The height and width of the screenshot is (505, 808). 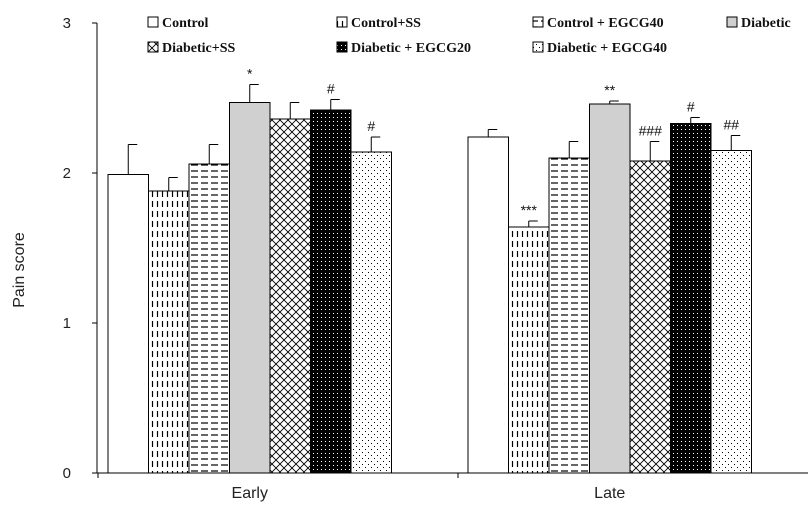 What do you see at coordinates (731, 125) in the screenshot?
I see `significance-annotation: ##` at bounding box center [731, 125].